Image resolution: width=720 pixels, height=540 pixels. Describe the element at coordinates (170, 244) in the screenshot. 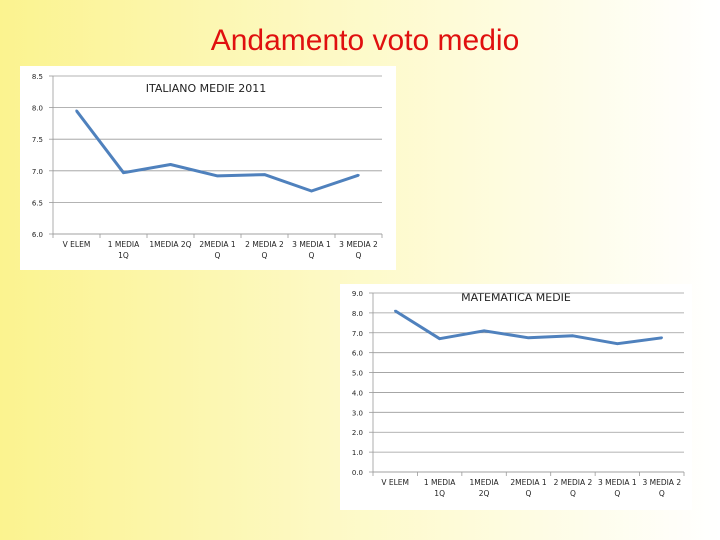

I see `x-tick-label: 1MEDIA 2Q` at that location.